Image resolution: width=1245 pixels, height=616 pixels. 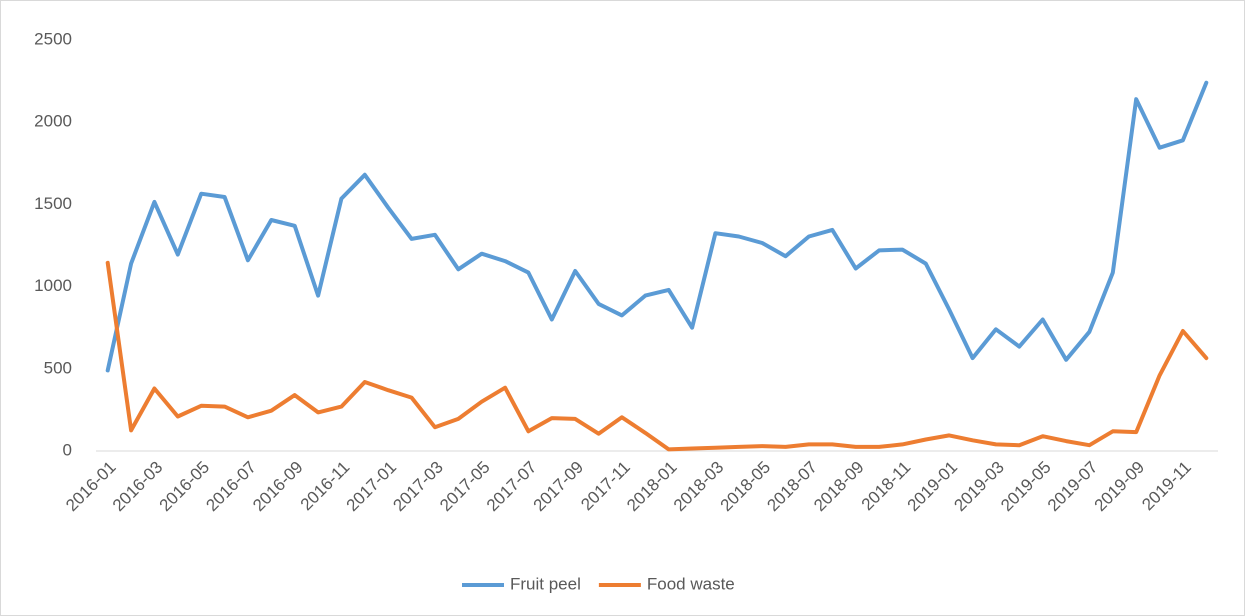 I want to click on y-tick-label: 500, so click(x=58, y=367).